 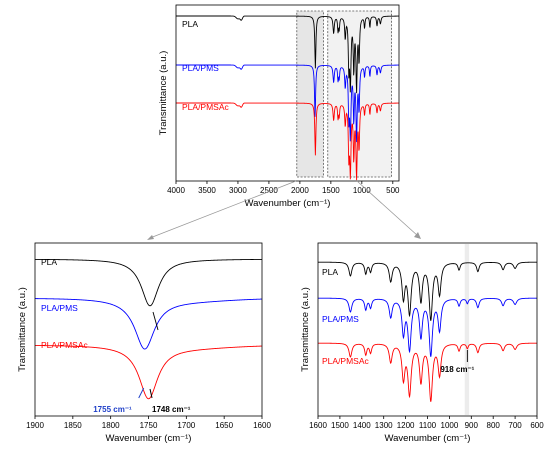 What do you see at coordinates (428, 425) in the screenshot?
I see `x-tick-label: 1100` at bounding box center [428, 425].